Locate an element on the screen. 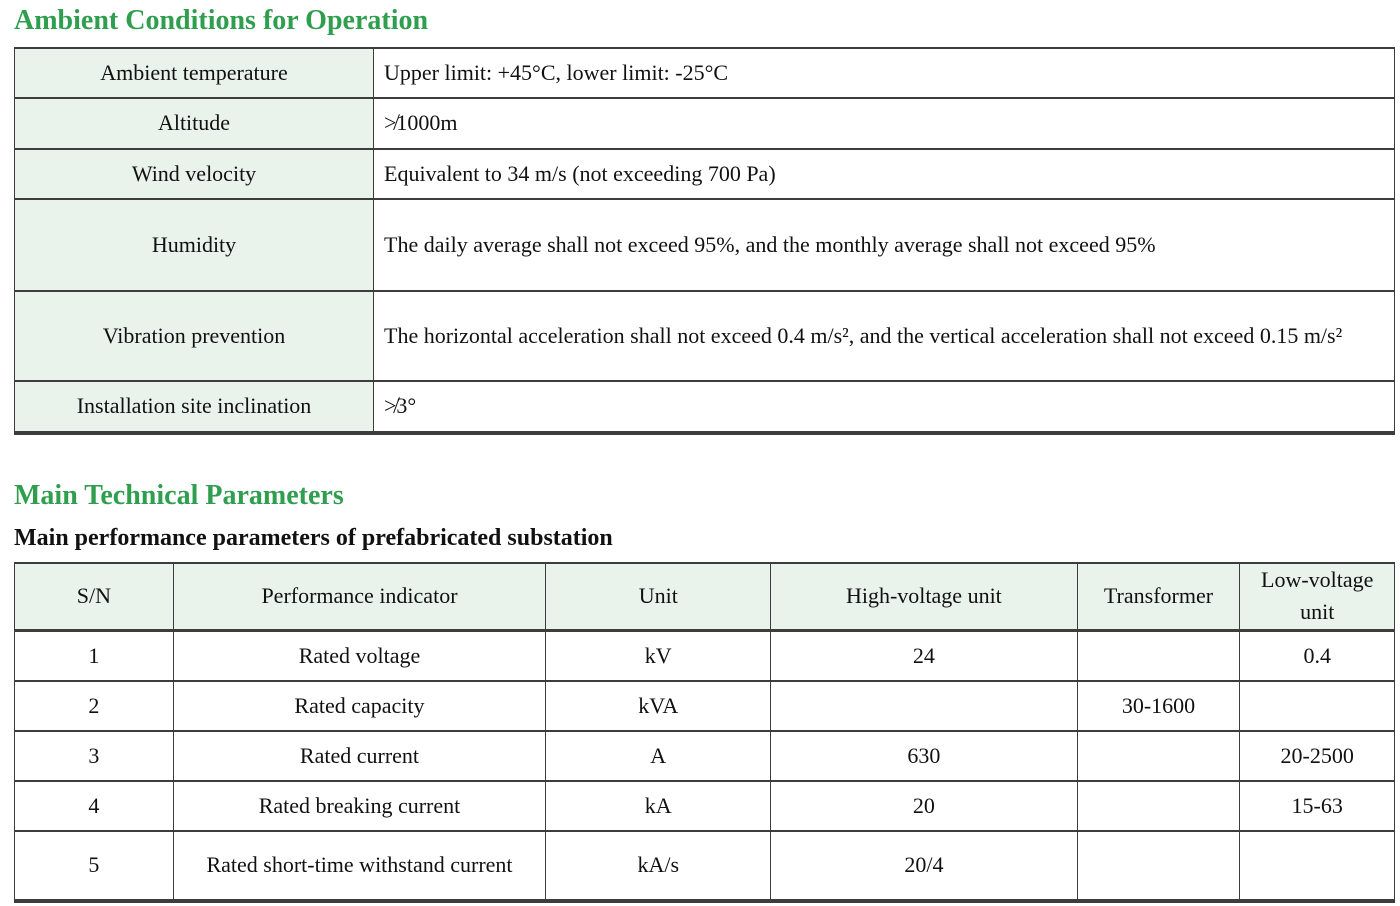 The height and width of the screenshot is (906, 1400). section1-title: Ambient Conditions for Operation is located at coordinates (221, 20).